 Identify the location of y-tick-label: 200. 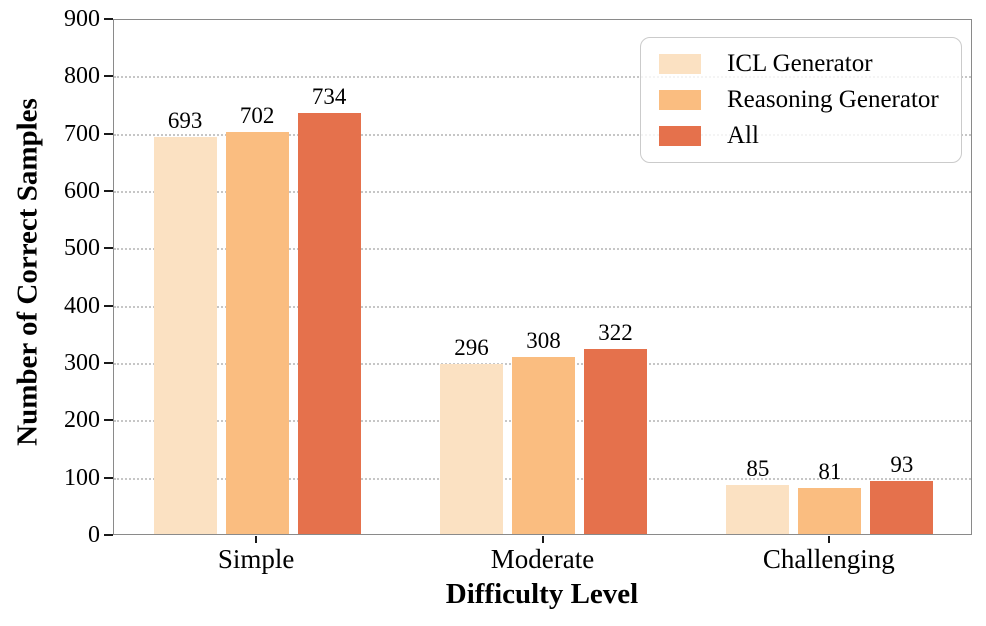
(82, 420).